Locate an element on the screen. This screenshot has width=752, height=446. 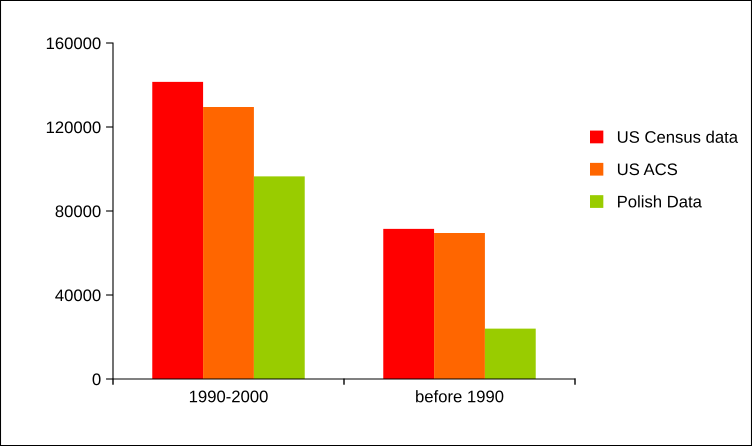
y-tick-label: 160000 is located at coordinates (73, 43).